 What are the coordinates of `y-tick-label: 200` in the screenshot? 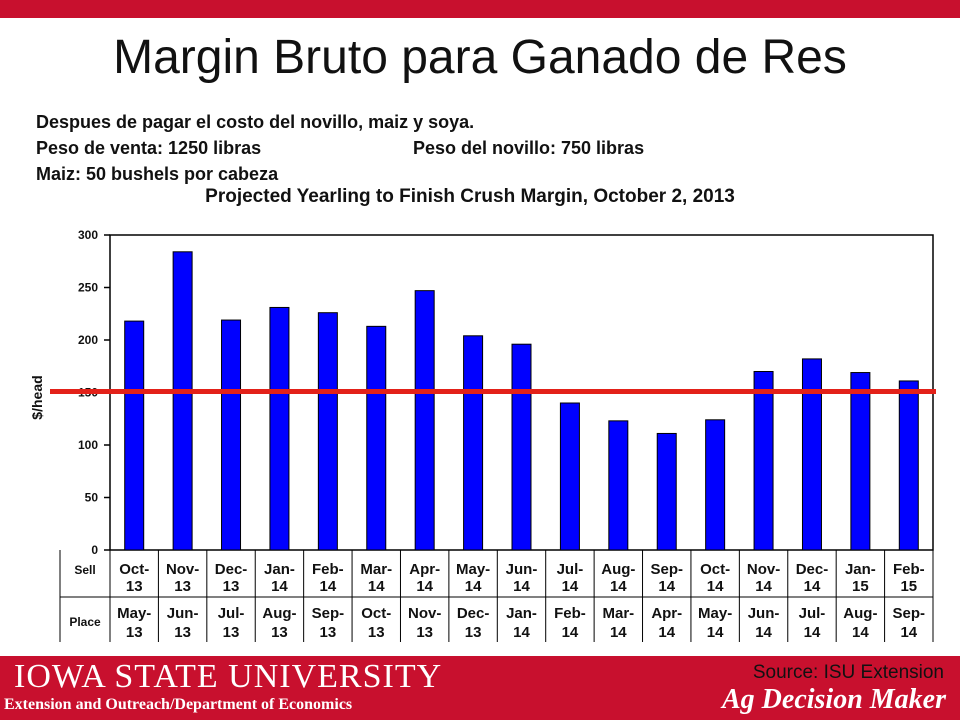 It's located at (88, 340).